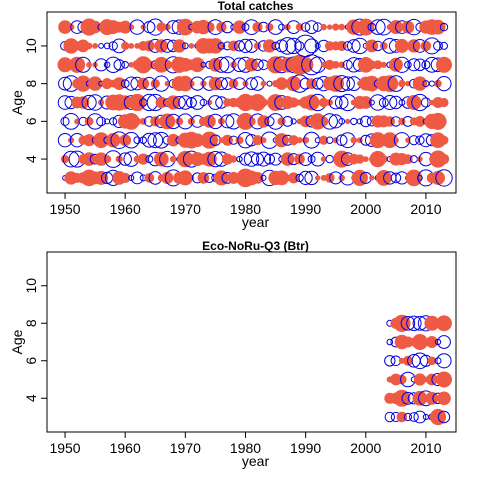 Image resolution: width=480 pixels, height=480 pixels. What do you see at coordinates (245, 209) in the screenshot?
I see `x-tick-label: 1980` at bounding box center [245, 209].